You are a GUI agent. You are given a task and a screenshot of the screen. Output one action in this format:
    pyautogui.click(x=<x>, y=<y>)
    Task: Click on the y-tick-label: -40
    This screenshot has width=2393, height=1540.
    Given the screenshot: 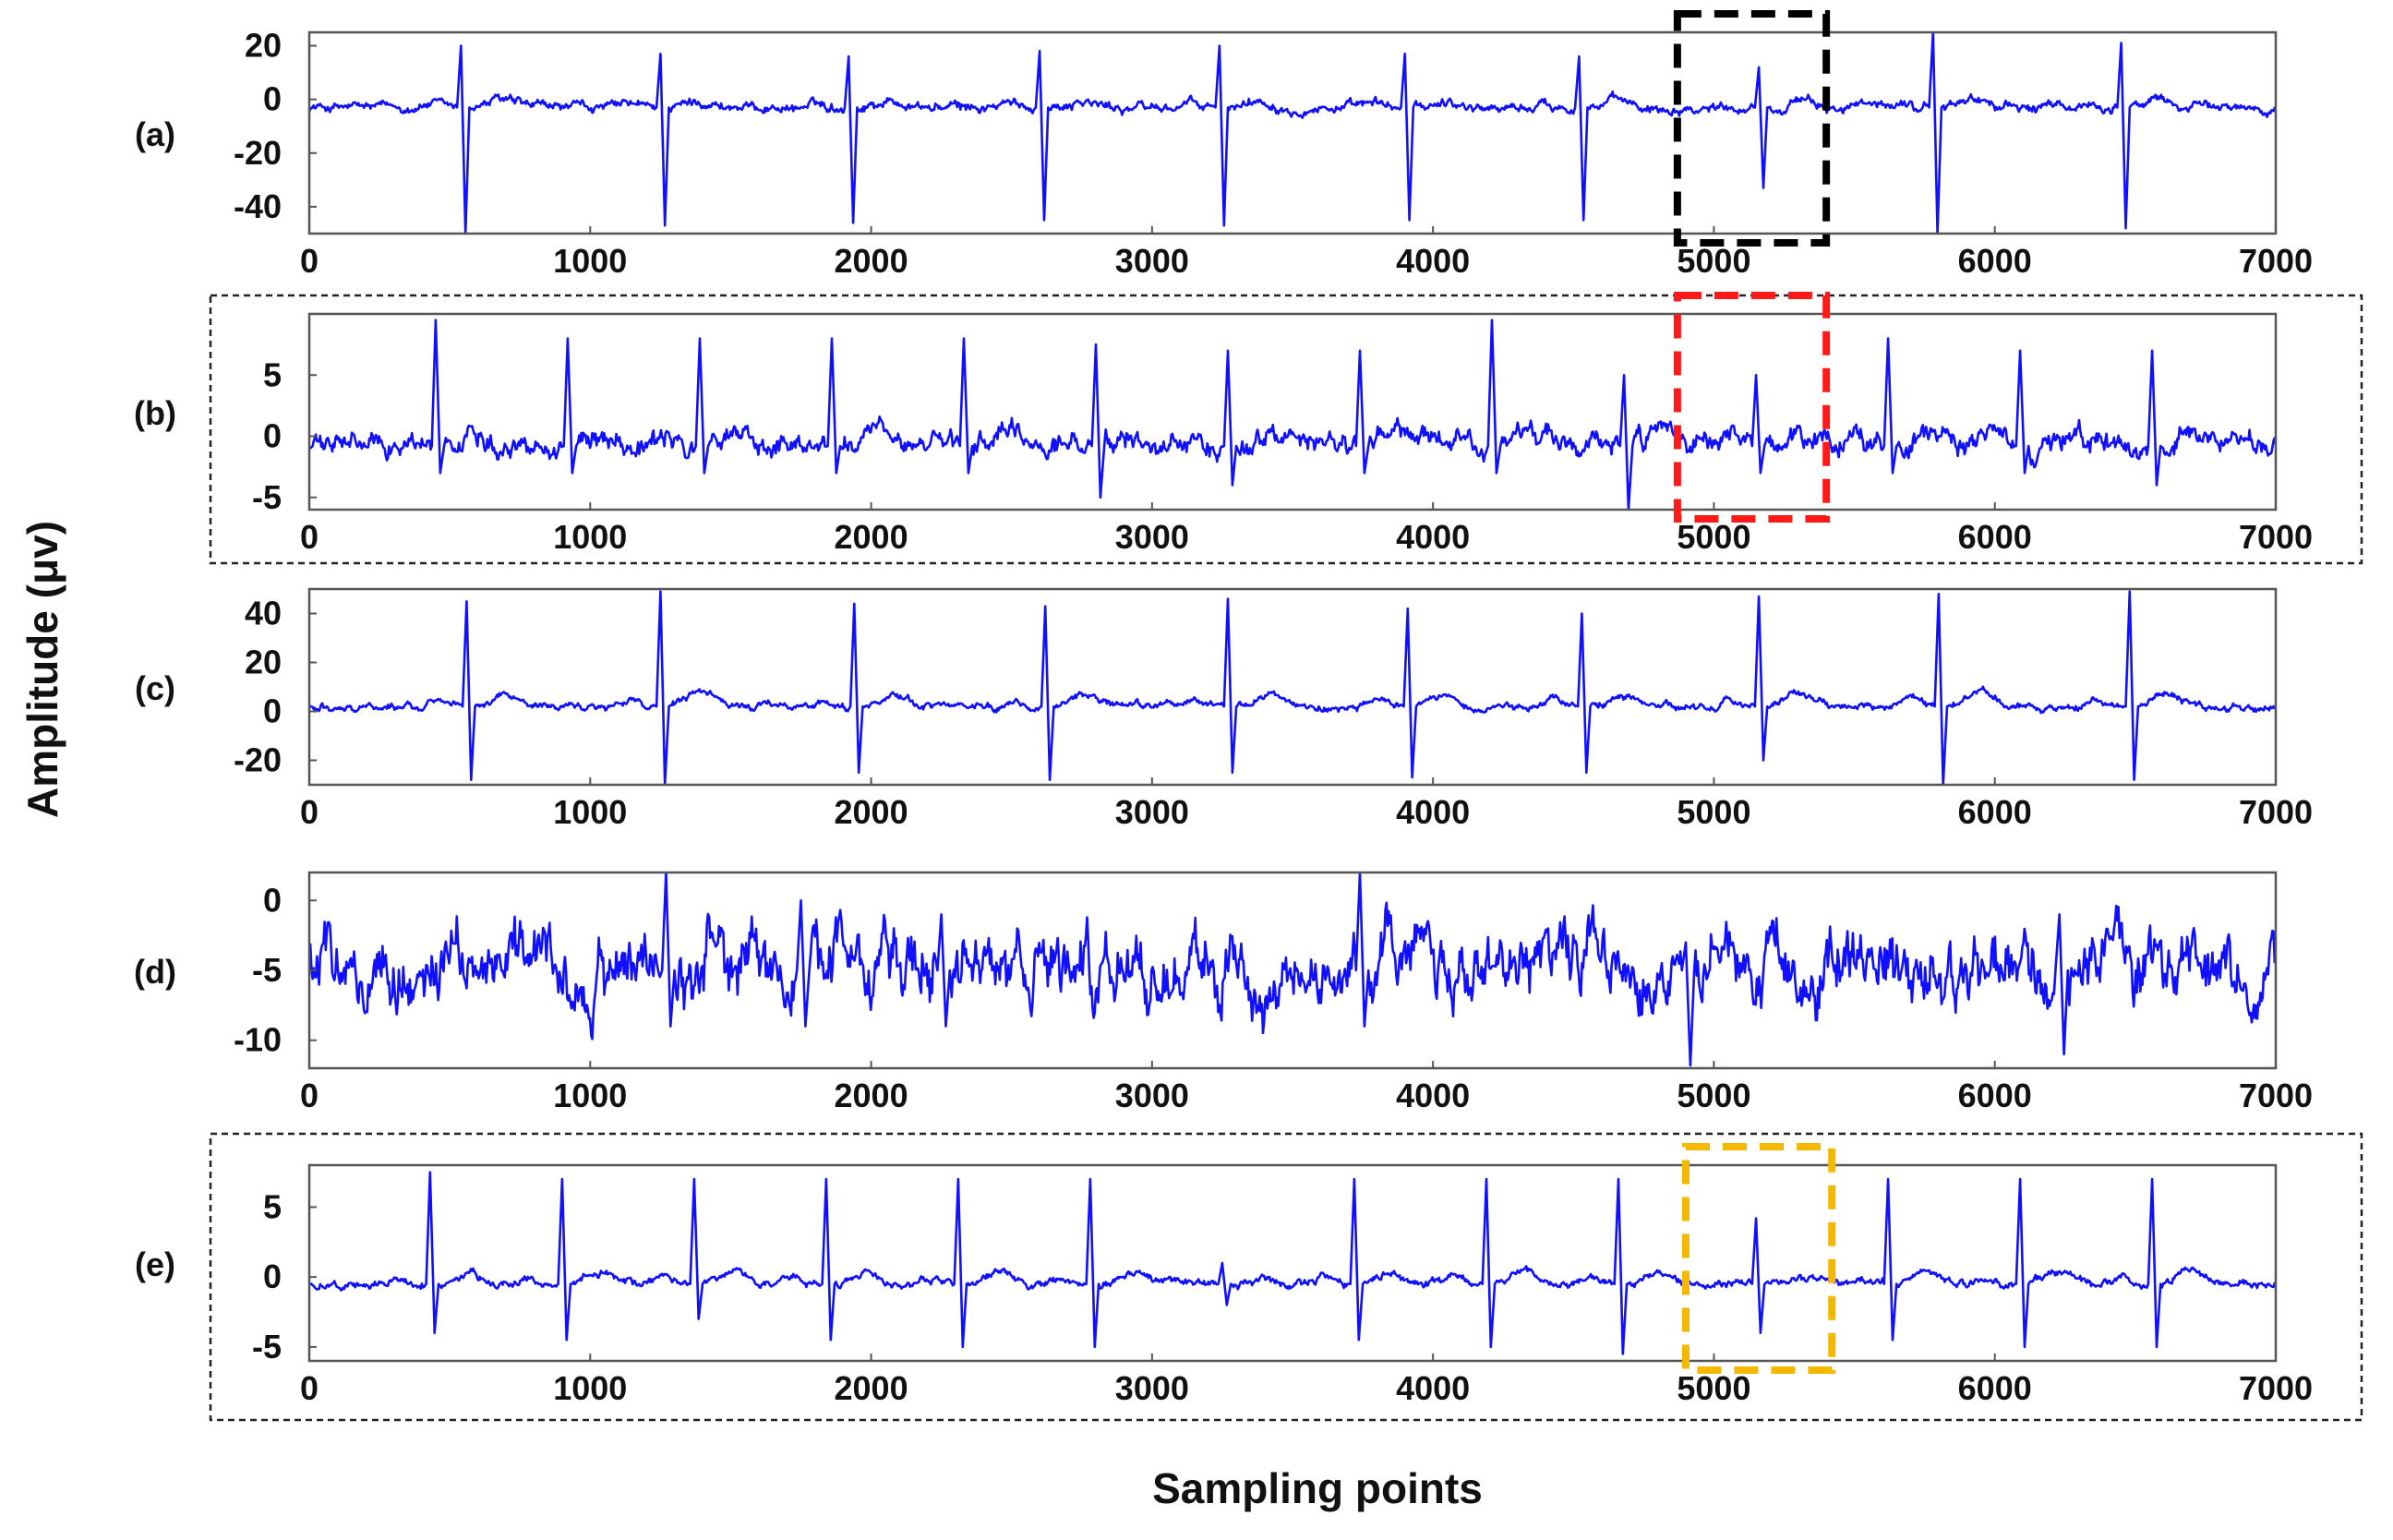 What is the action you would take?
    pyautogui.click(x=258, y=206)
    